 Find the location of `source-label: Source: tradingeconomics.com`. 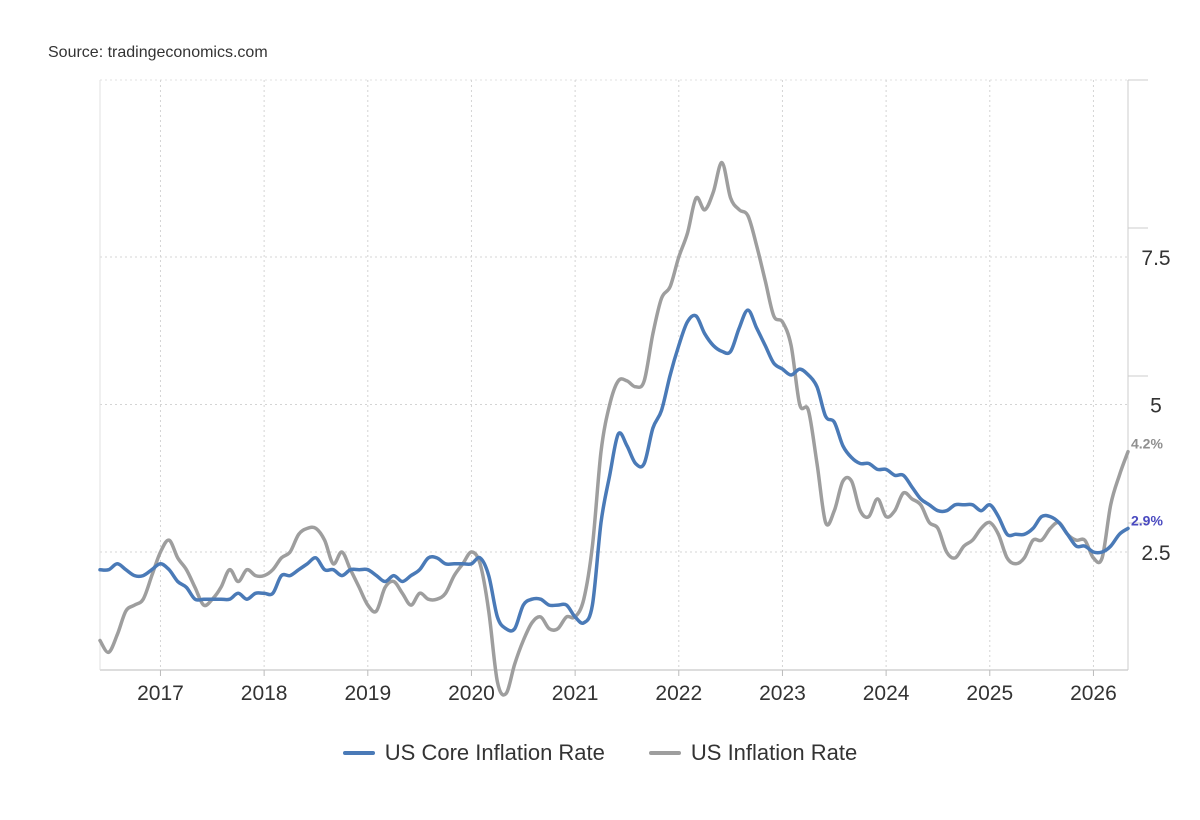

source-label: Source: tradingeconomics.com is located at coordinates (158, 52).